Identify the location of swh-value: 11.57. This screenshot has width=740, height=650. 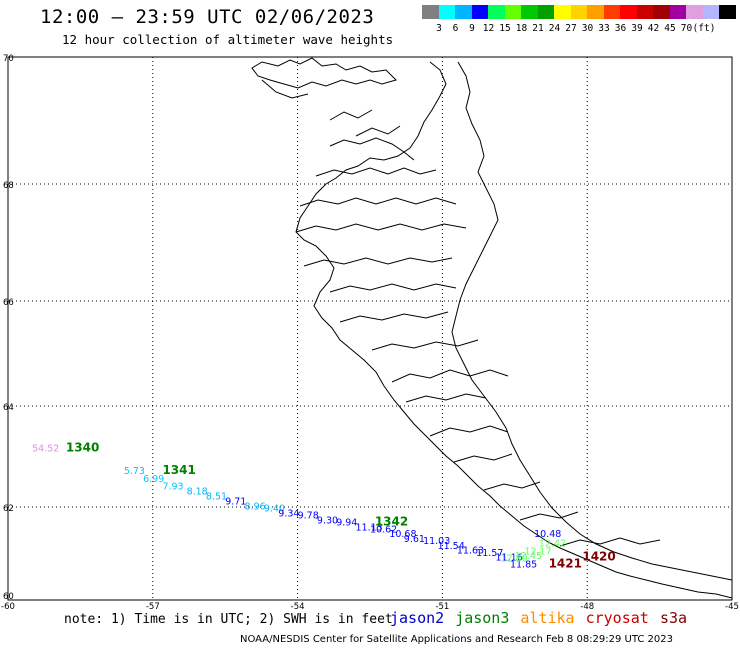
(489, 553).